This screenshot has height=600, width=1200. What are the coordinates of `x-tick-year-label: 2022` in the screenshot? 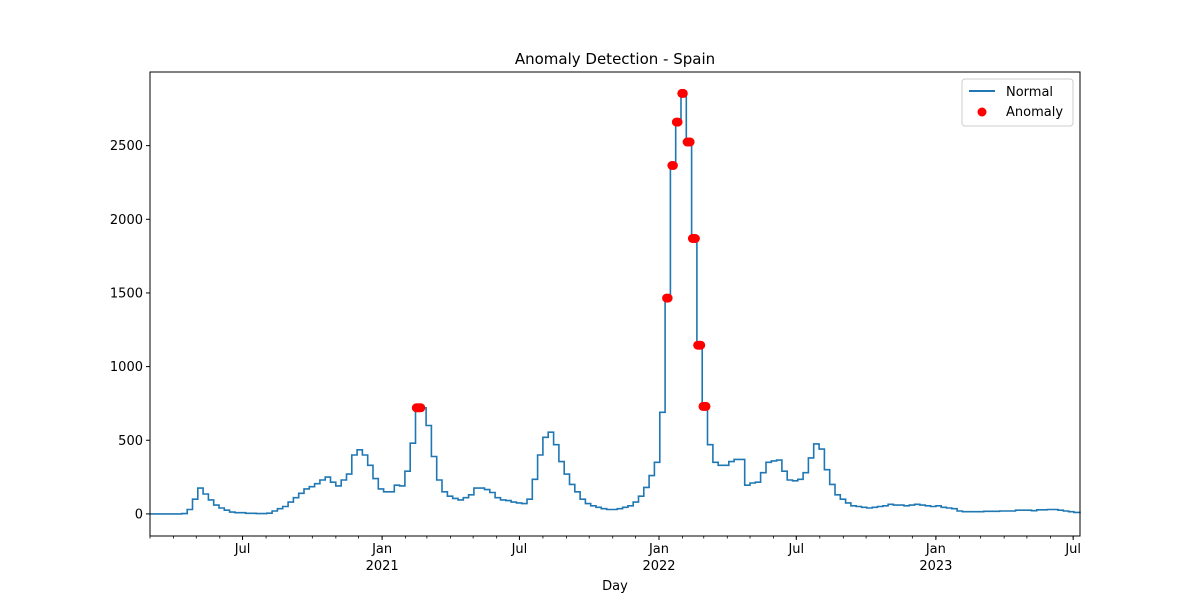 It's located at (658, 566).